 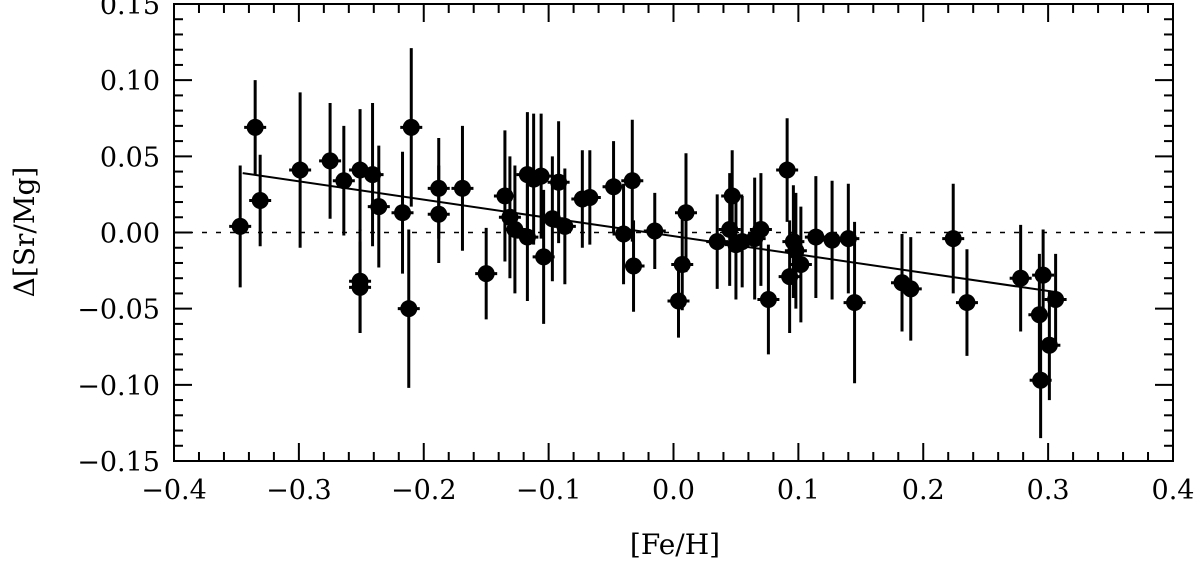 What do you see at coordinates (1048, 490) in the screenshot?
I see `x-tick-label: 0.3` at bounding box center [1048, 490].